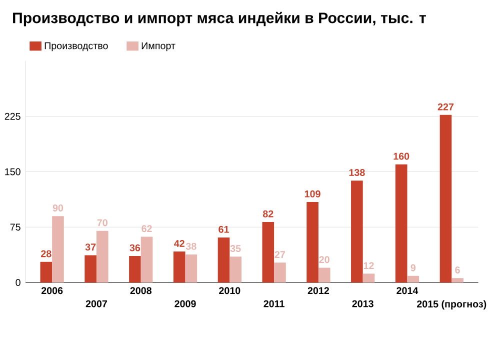 The image size is (491, 345). What do you see at coordinates (402, 156) in the screenshot?
I see `data-label: 160` at bounding box center [402, 156].